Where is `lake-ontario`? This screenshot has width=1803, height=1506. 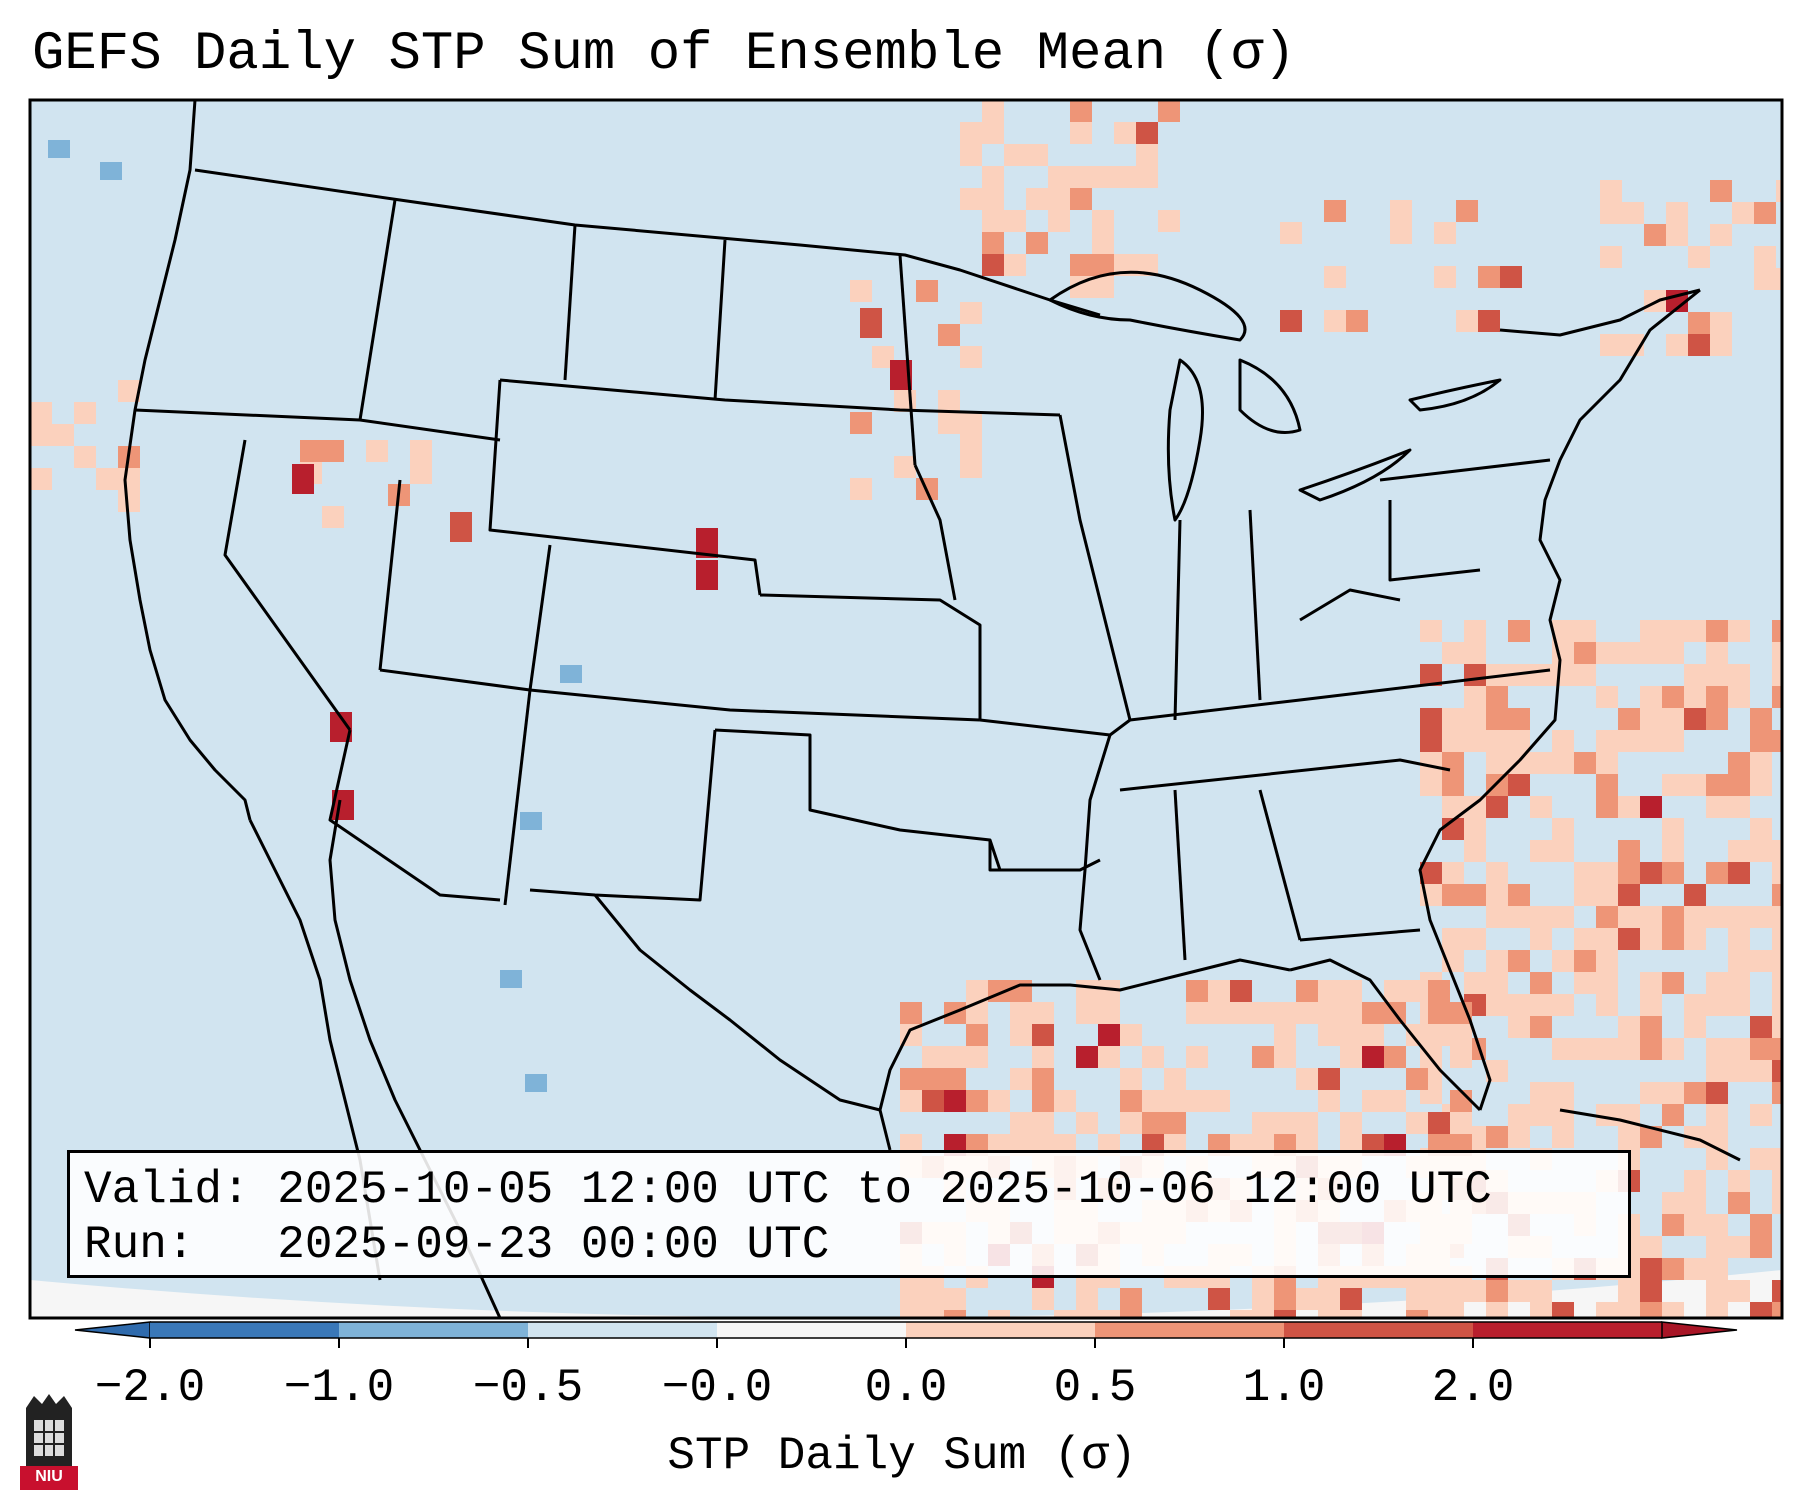 lake-ontario is located at coordinates (1455, 395).